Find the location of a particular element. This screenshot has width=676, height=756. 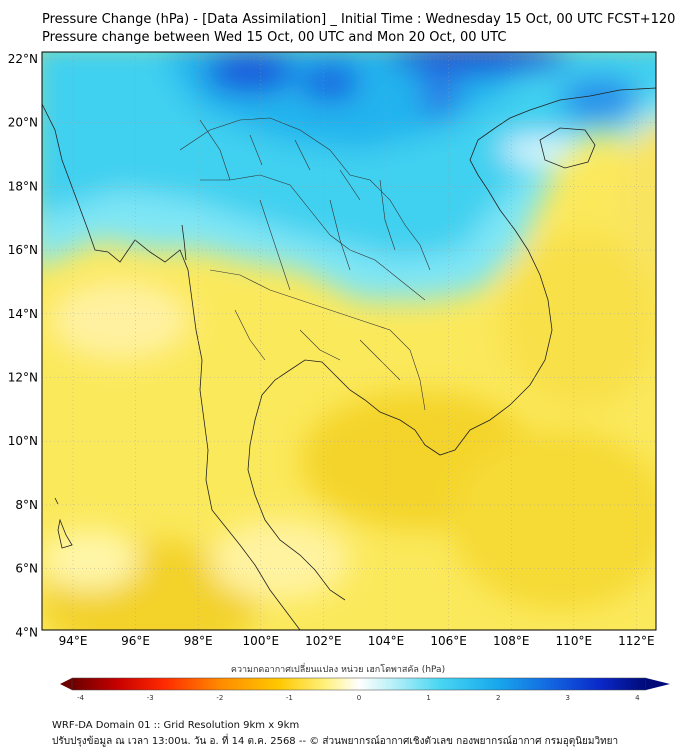

lat-label: 10°N is located at coordinates (23, 441).